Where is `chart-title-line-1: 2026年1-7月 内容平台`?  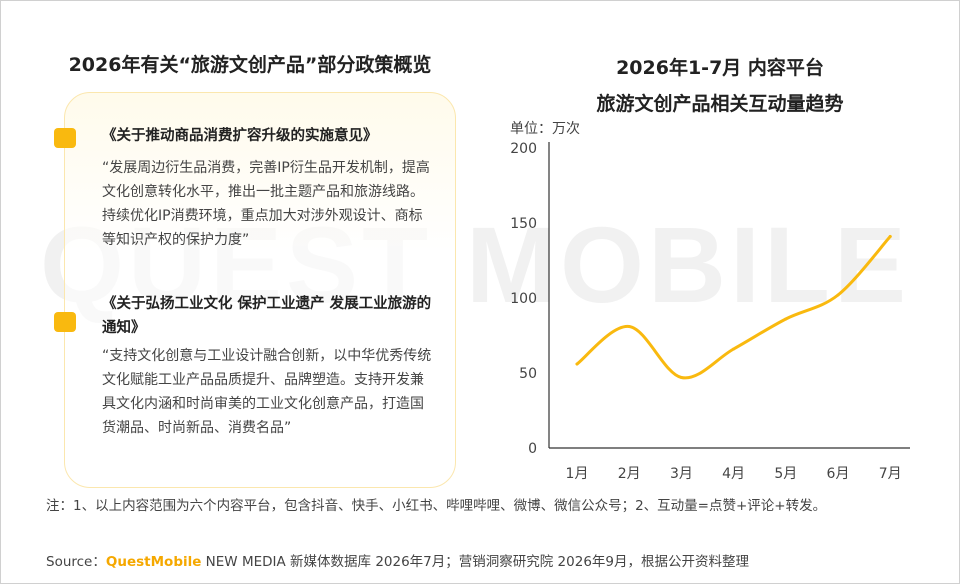
chart-title-line-1: 2026年1-7月 内容平台 is located at coordinates (720, 68).